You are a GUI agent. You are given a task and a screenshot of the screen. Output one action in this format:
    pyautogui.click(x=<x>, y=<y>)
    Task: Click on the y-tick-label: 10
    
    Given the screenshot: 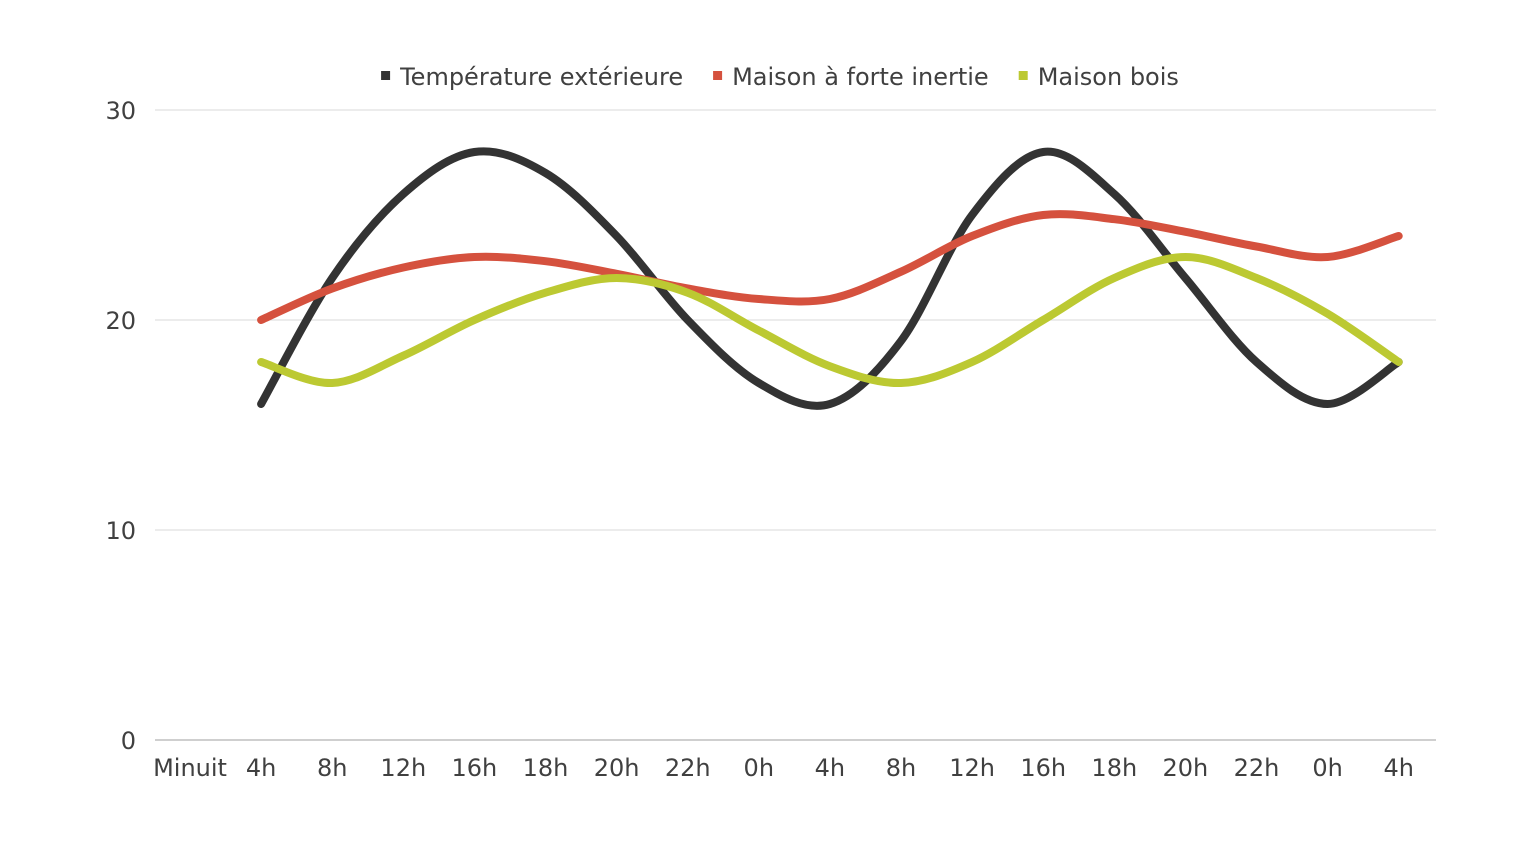 What is the action you would take?
    pyautogui.click(x=120, y=531)
    